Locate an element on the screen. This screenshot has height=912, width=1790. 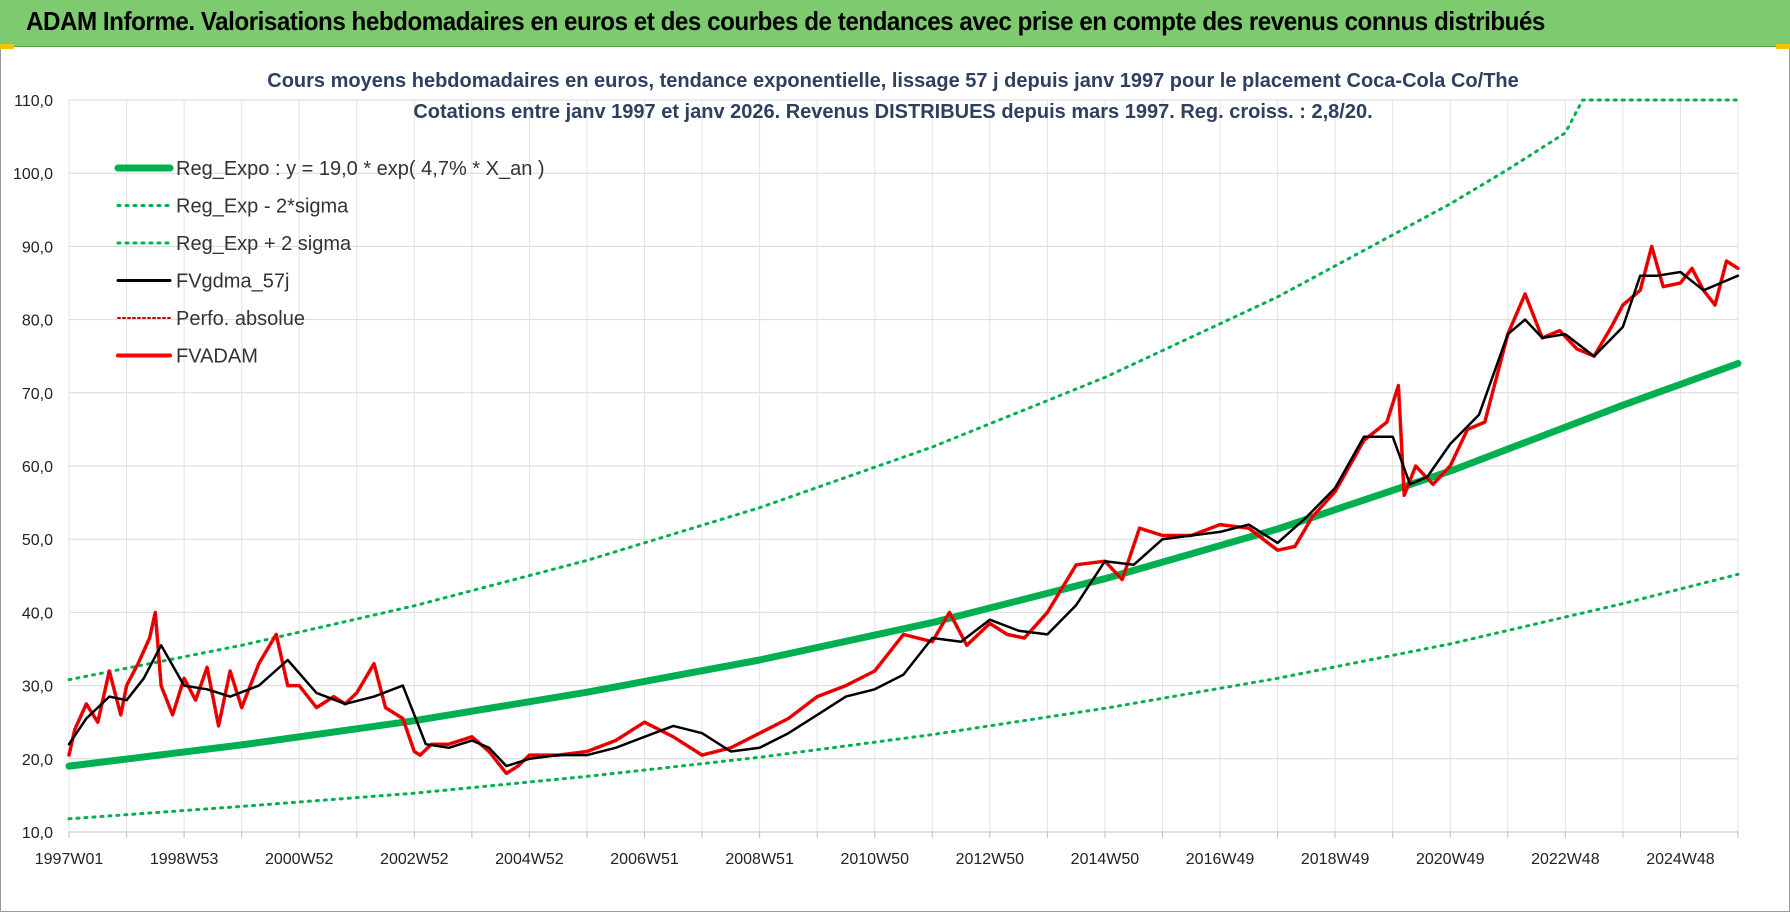
x-tick-label: 2004W52 is located at coordinates (529, 859).